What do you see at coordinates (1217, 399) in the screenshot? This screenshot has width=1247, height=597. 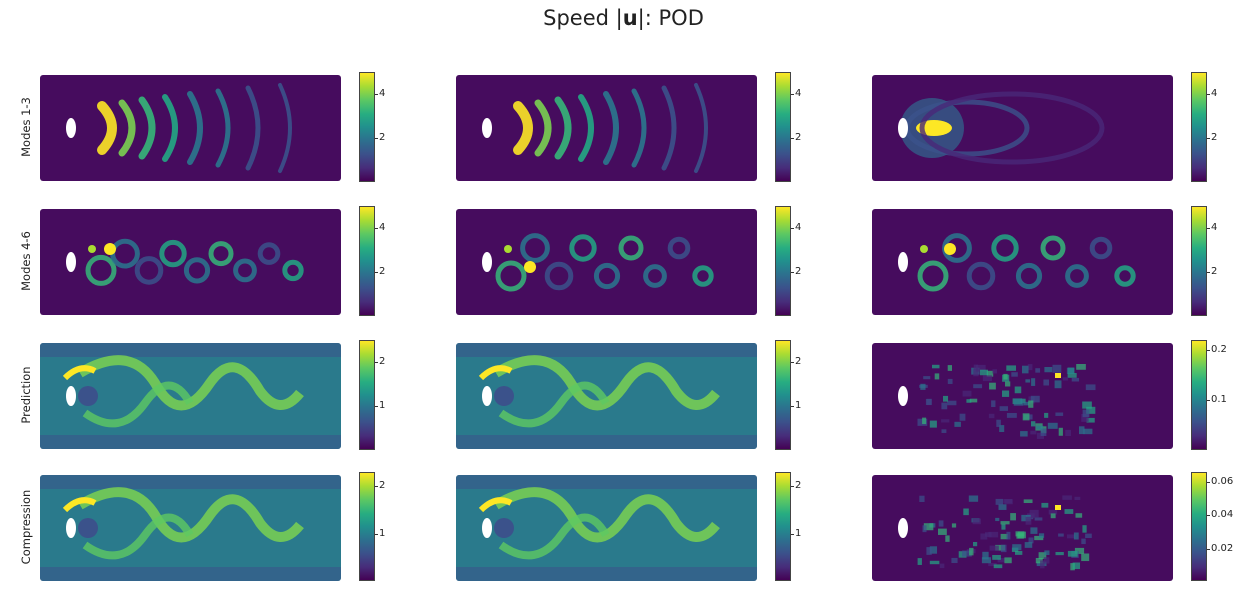 I see `colorbar-tick-label: 0.1` at bounding box center [1217, 399].